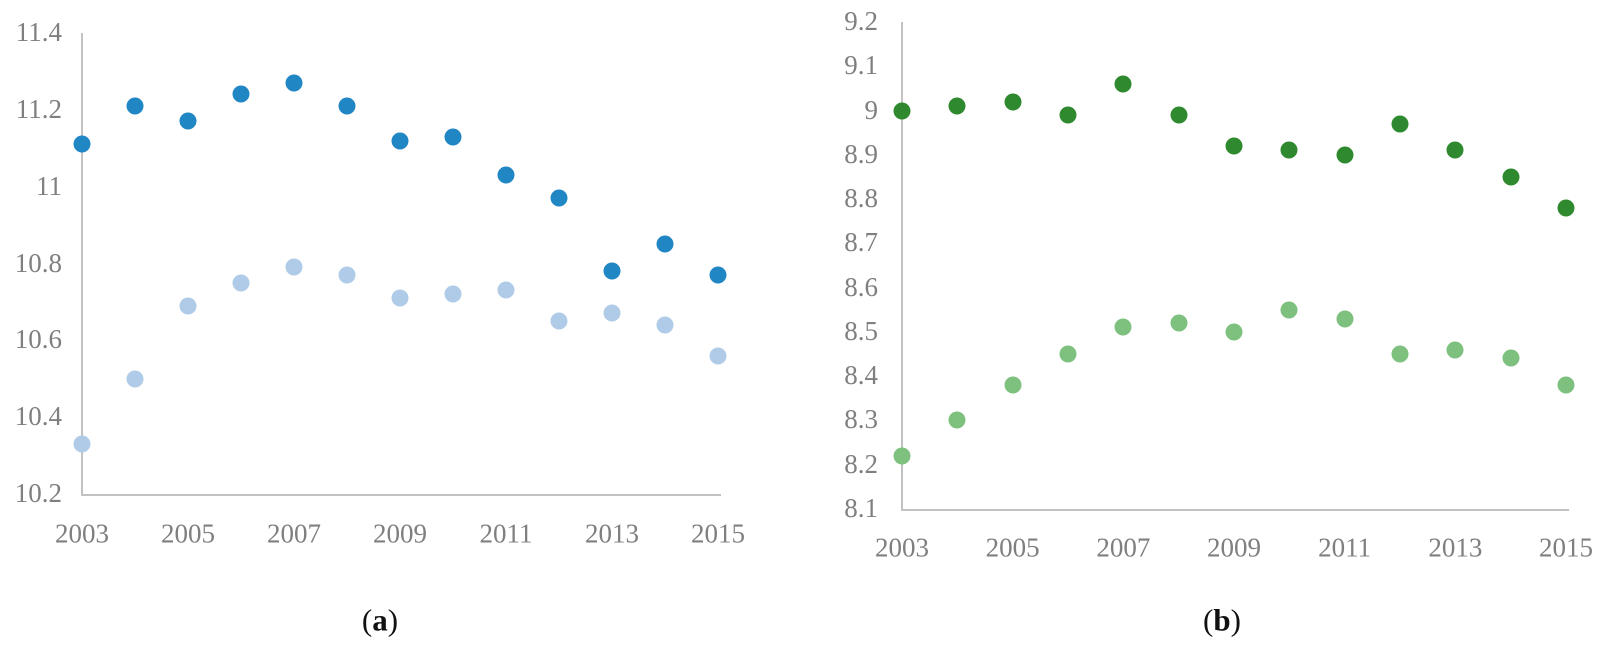 This screenshot has height=648, width=1603. I want to click on caption-a-paren-close: ), so click(393, 620).